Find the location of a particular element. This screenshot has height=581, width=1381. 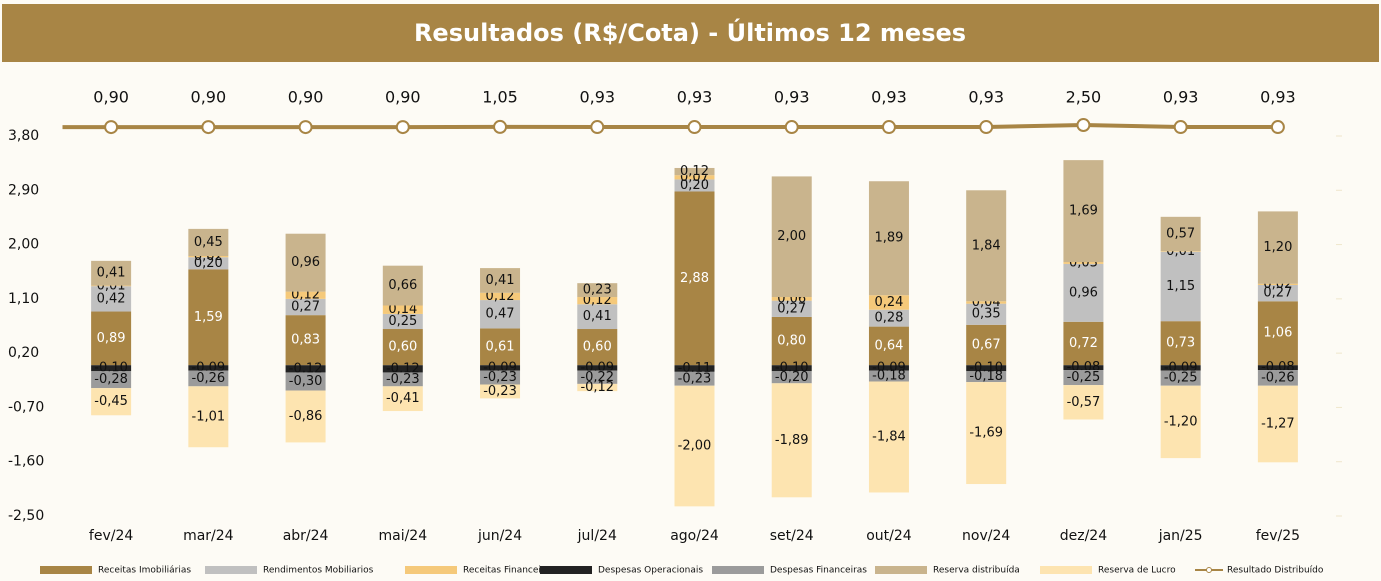

data-label: 1,69 is located at coordinates (1083, 211).